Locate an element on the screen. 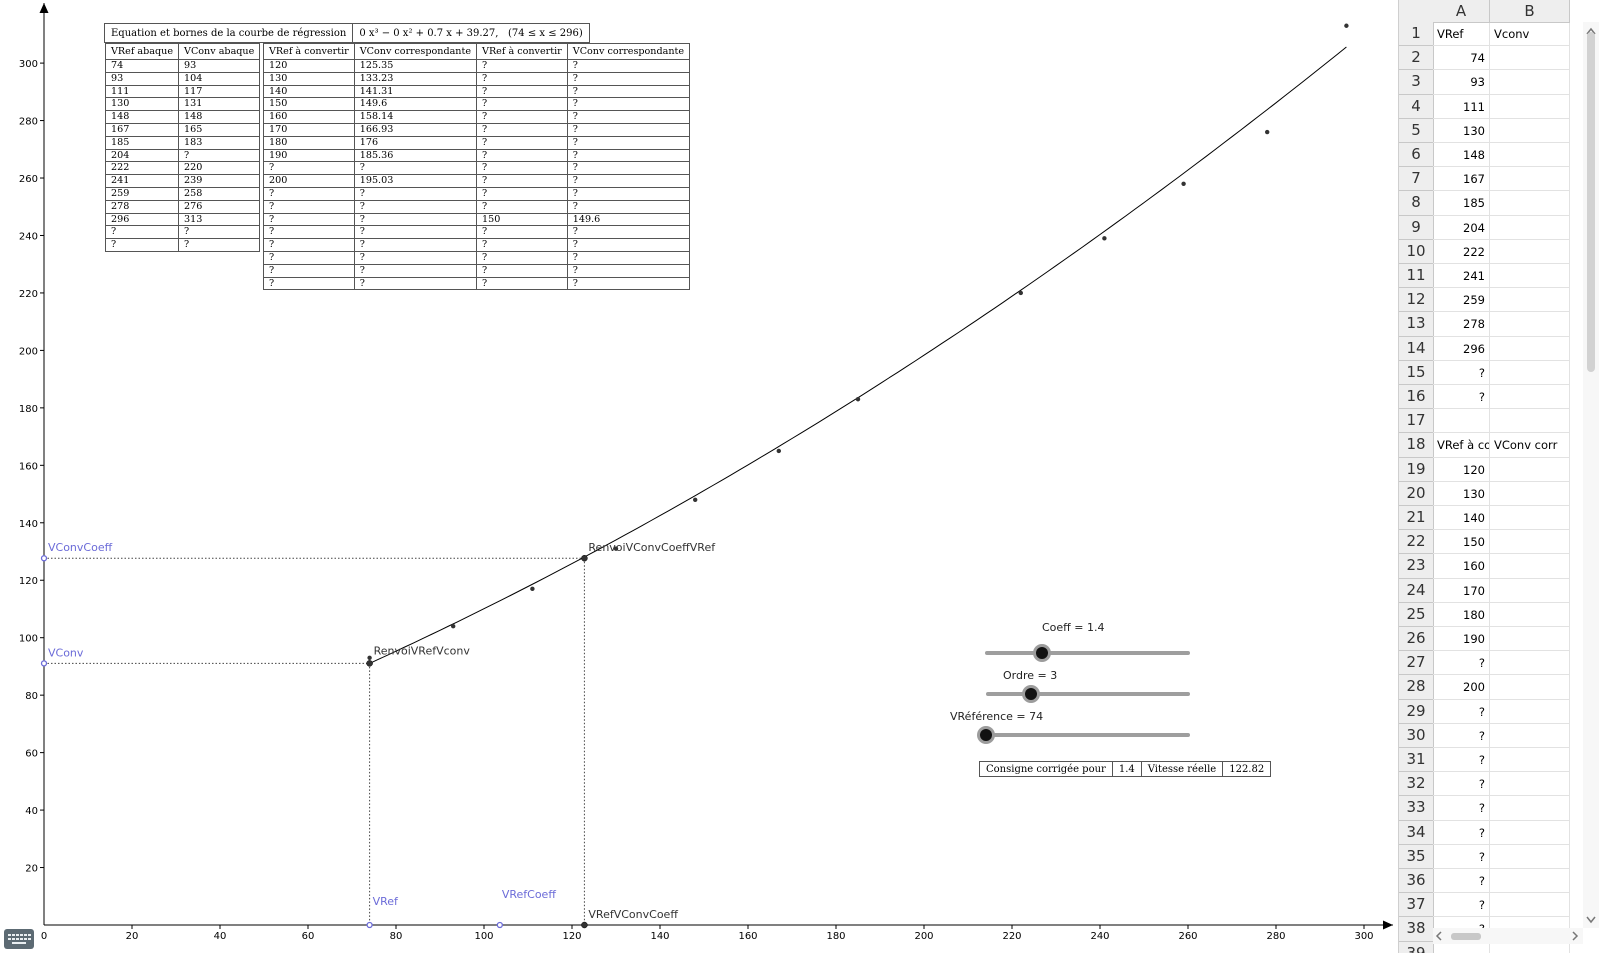  renvoi-vref-vconv-point is located at coordinates (369, 663).